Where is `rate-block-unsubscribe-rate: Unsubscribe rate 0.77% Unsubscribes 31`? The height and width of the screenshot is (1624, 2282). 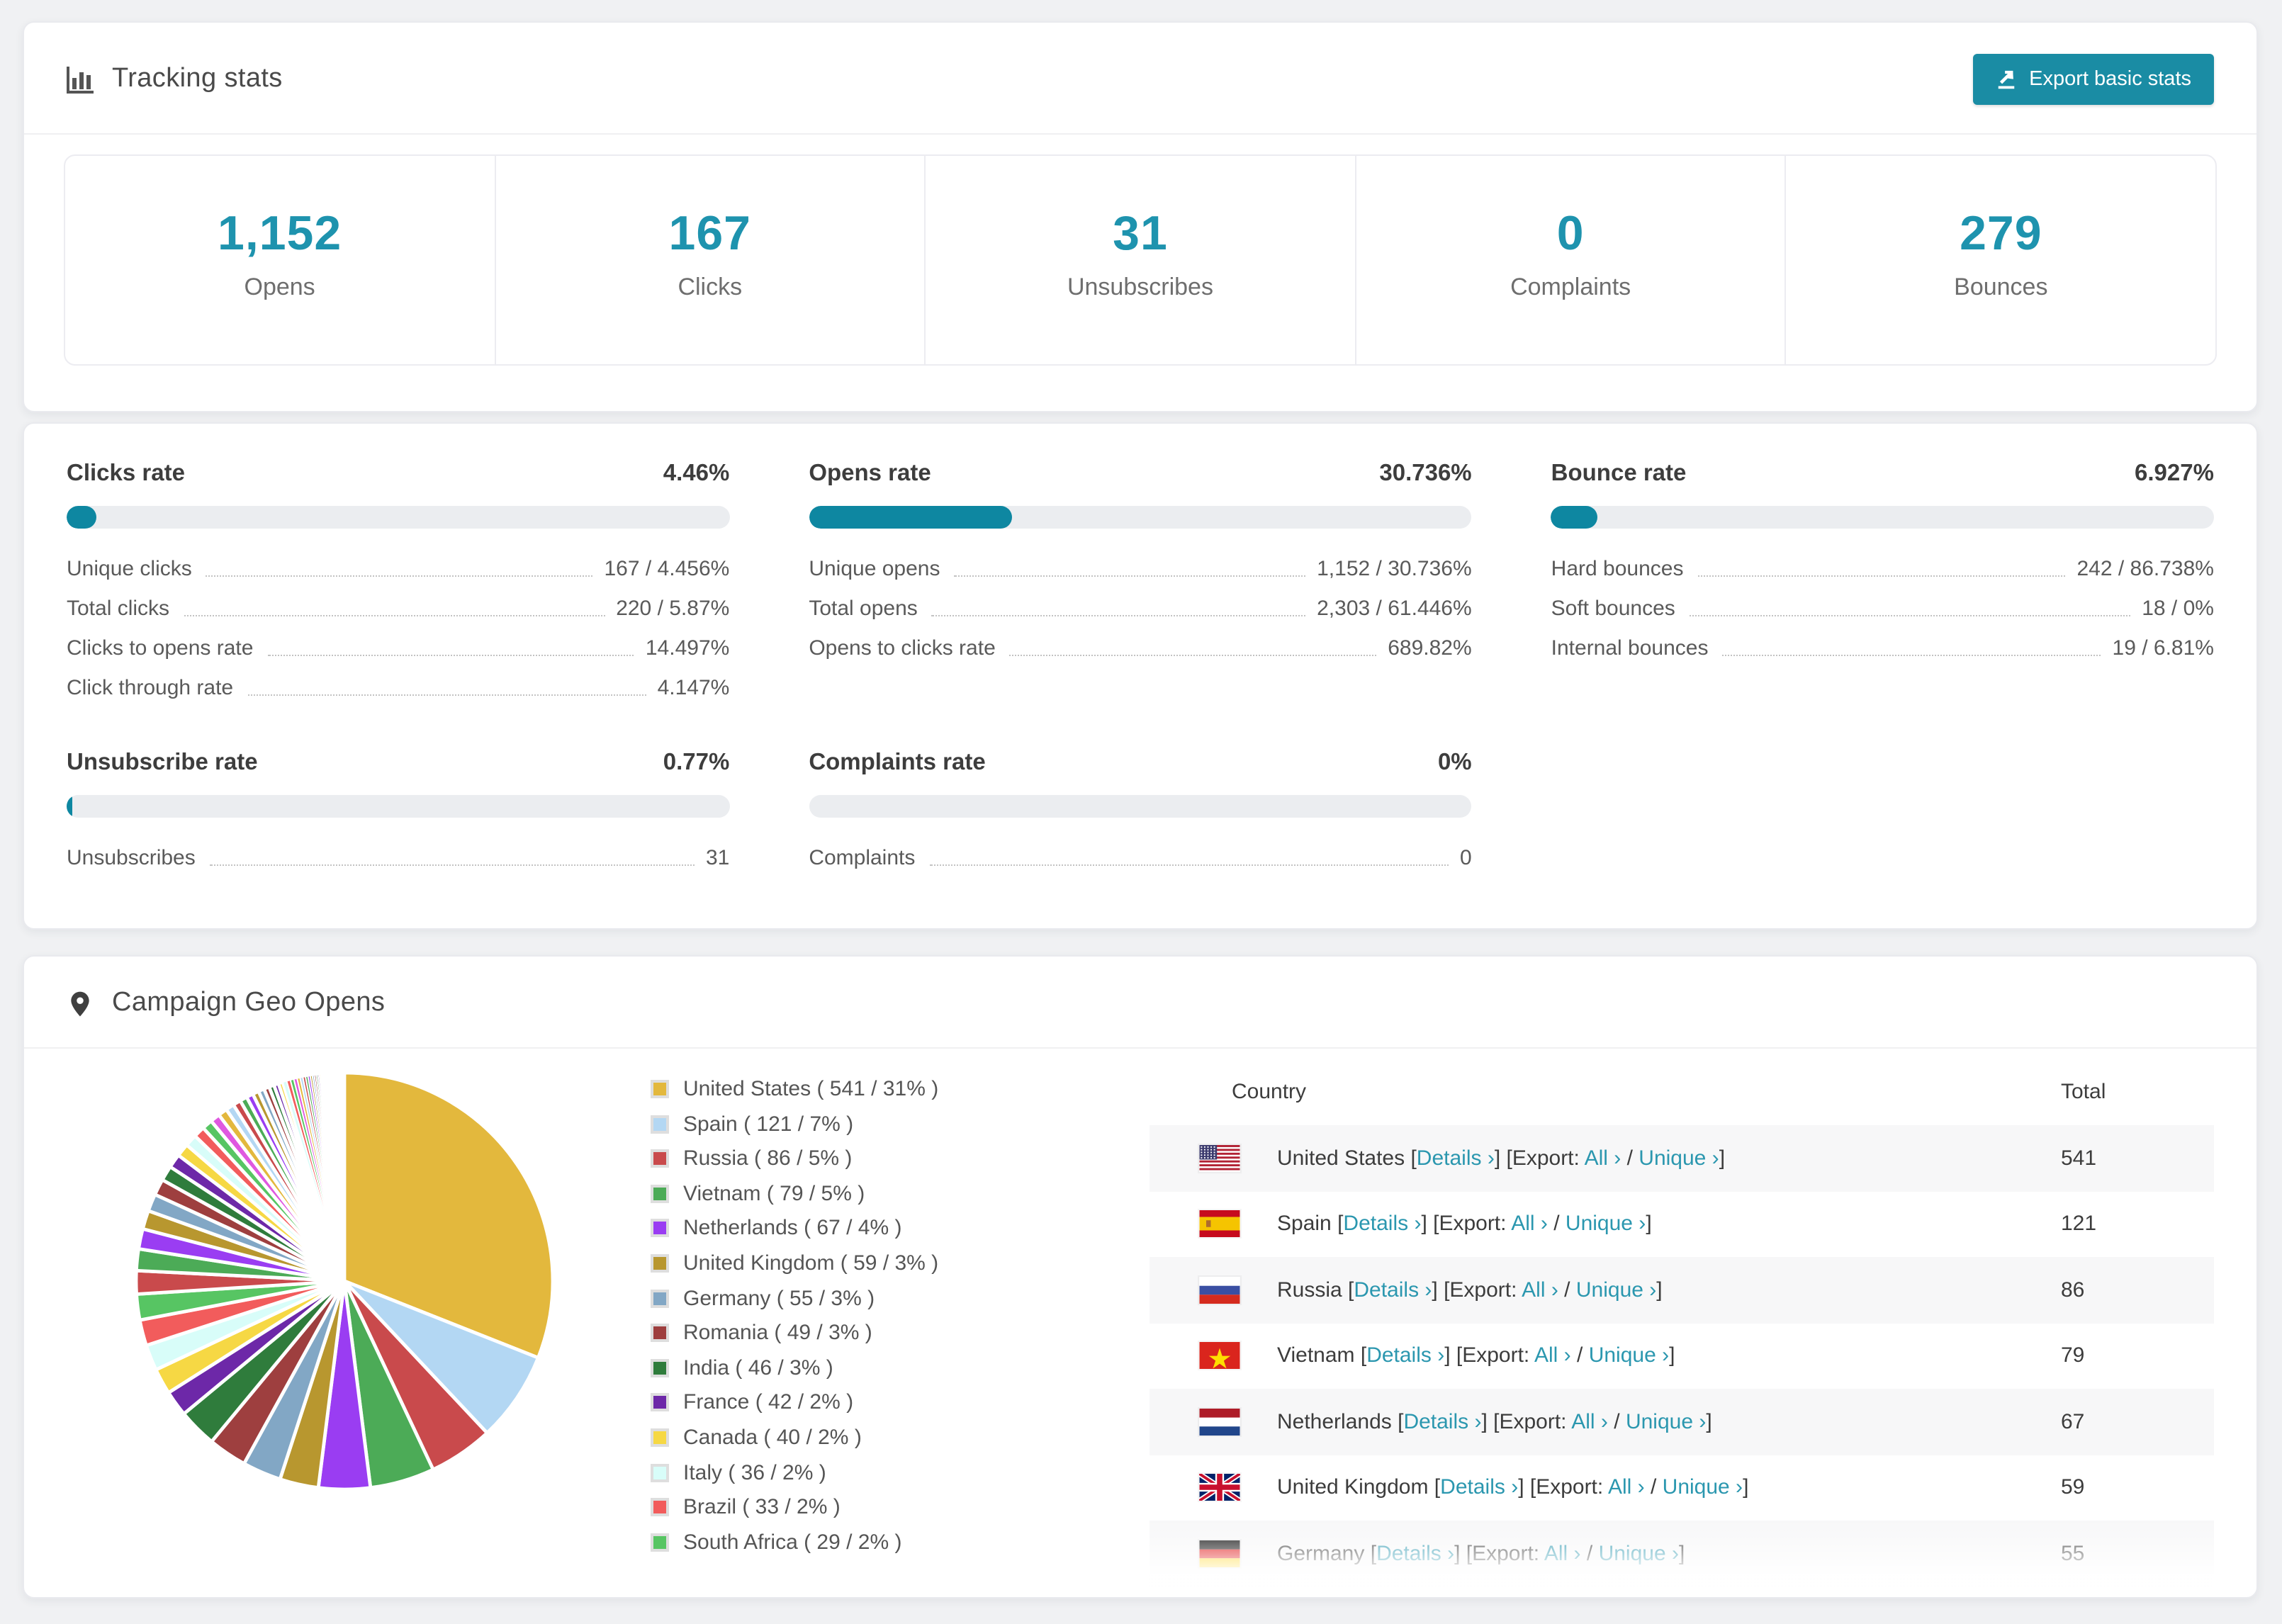
rate-block-unsubscribe-rate: Unsubscribe rate 0.77% Unsubscribes 31 is located at coordinates (399, 810).